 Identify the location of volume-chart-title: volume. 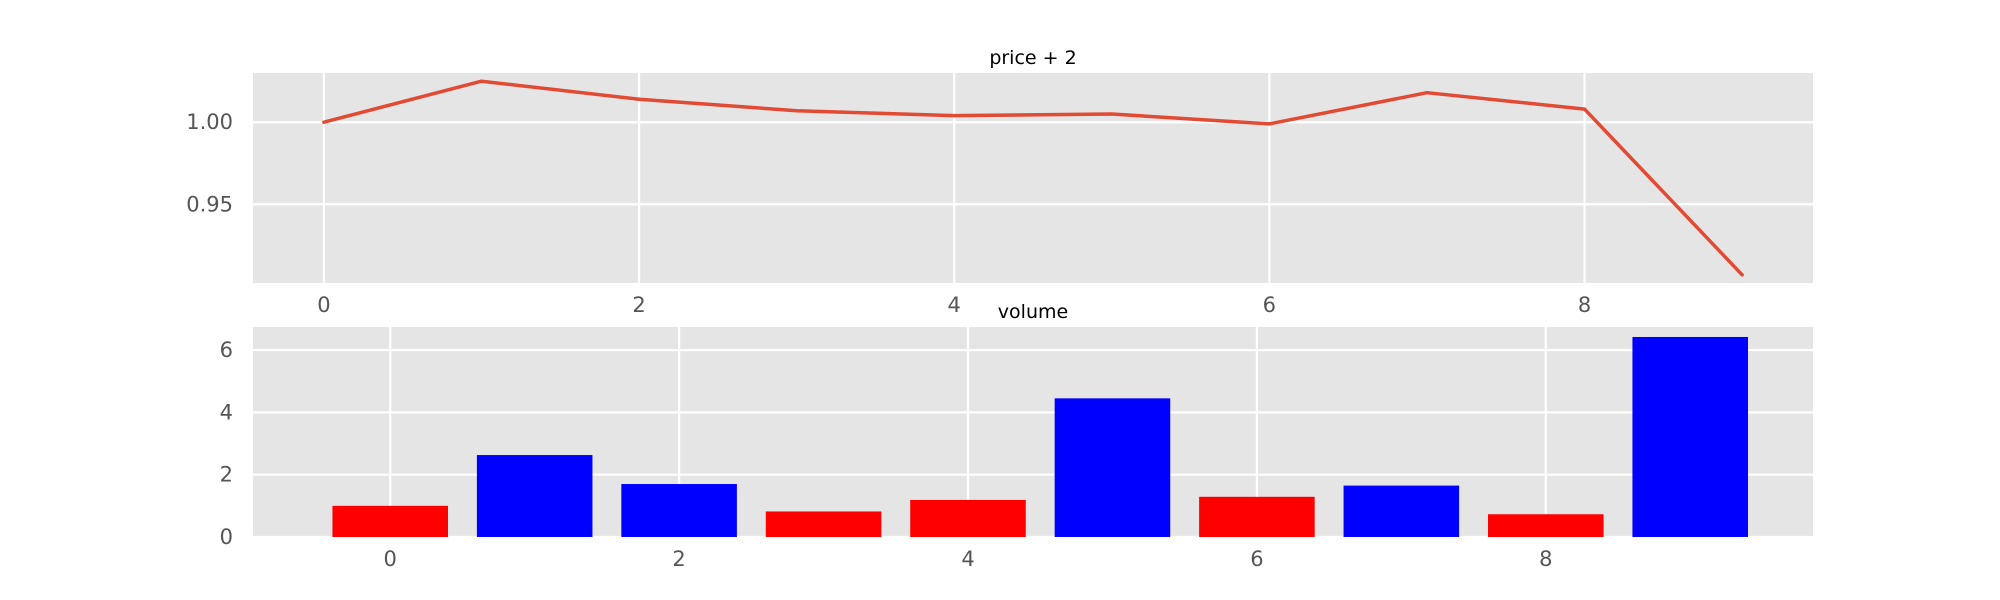
(1033, 312).